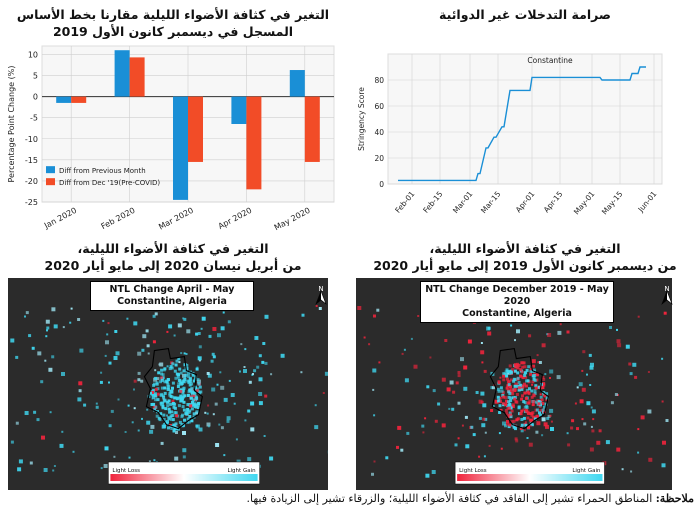 The width and height of the screenshot is (700, 515). What do you see at coordinates (321, 295) in the screenshot?
I see `north-arrow-icon: N` at bounding box center [321, 295].